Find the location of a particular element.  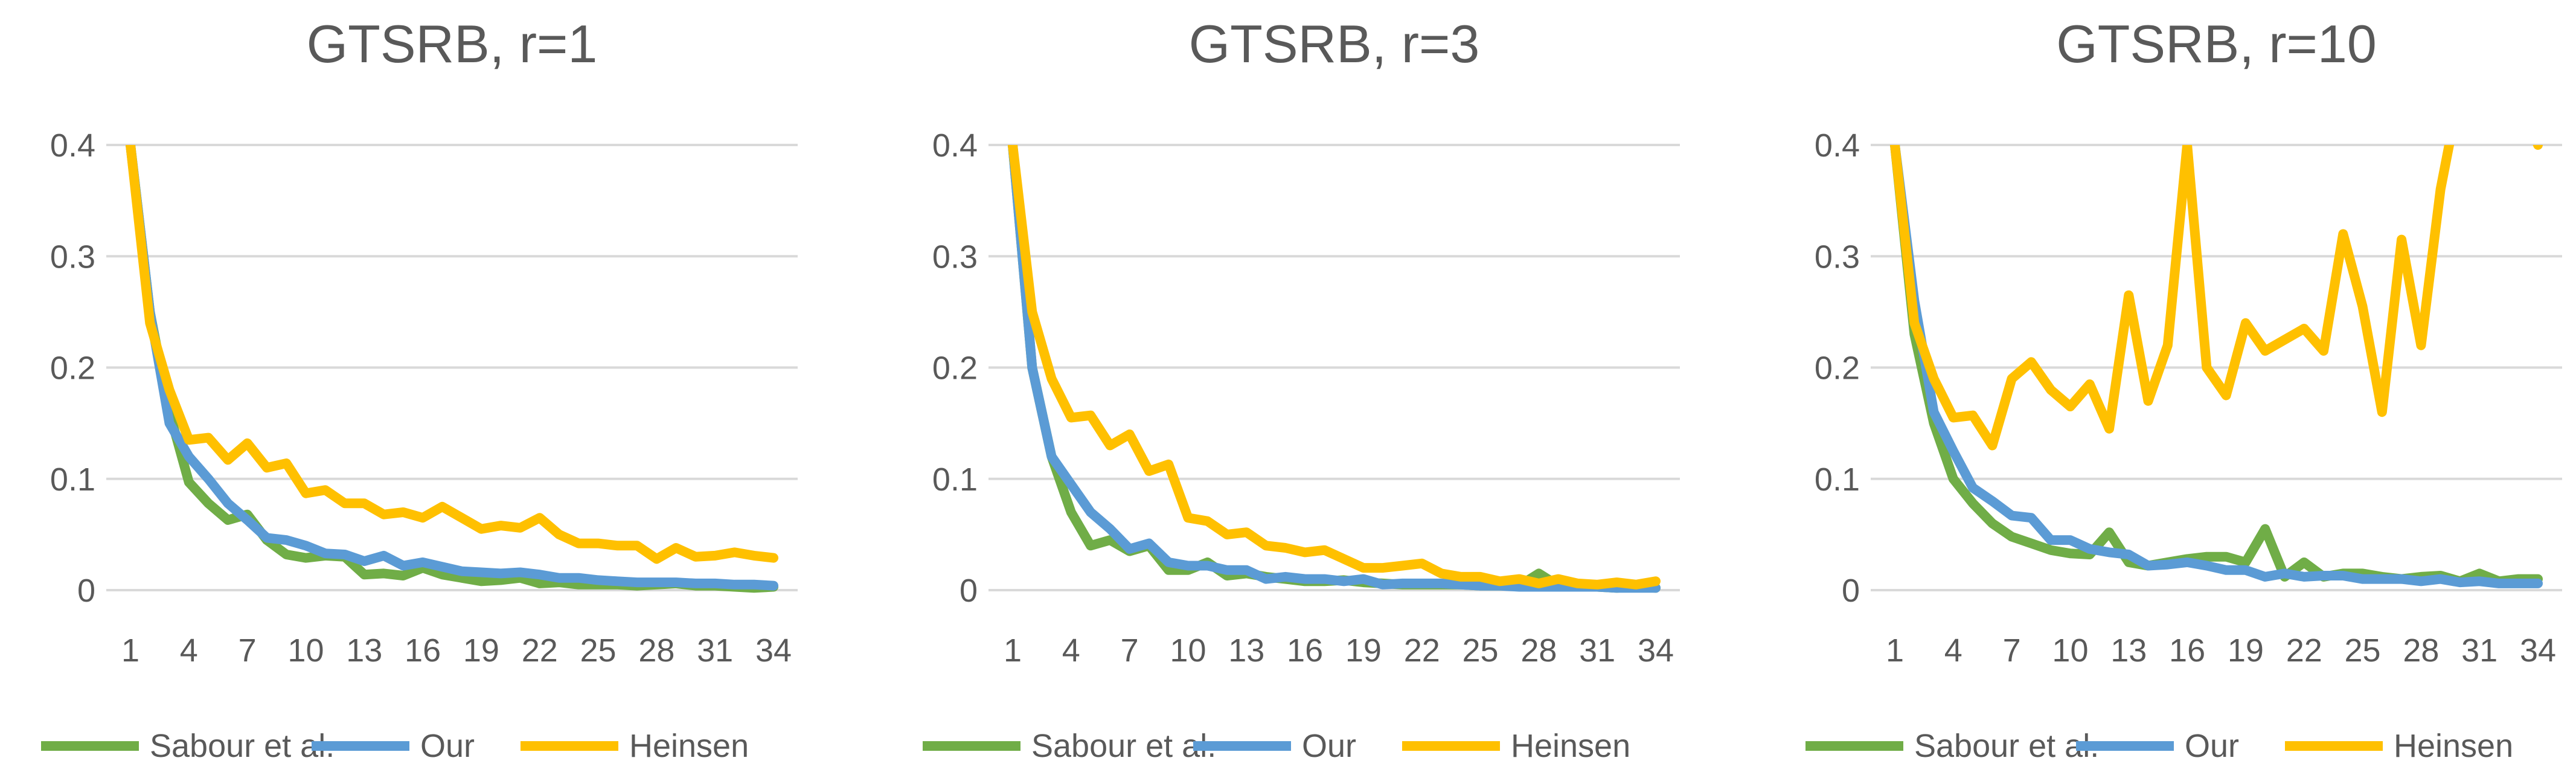

chart-title: GTSRB, r=1 is located at coordinates (452, 44).